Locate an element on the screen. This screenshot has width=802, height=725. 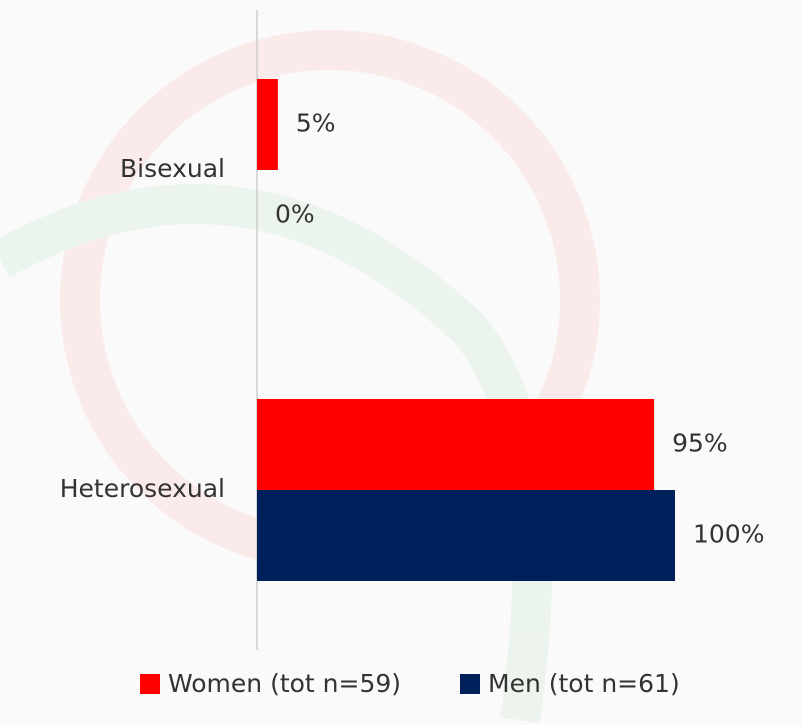
y-tick-label: Bisexual is located at coordinates (172, 168).